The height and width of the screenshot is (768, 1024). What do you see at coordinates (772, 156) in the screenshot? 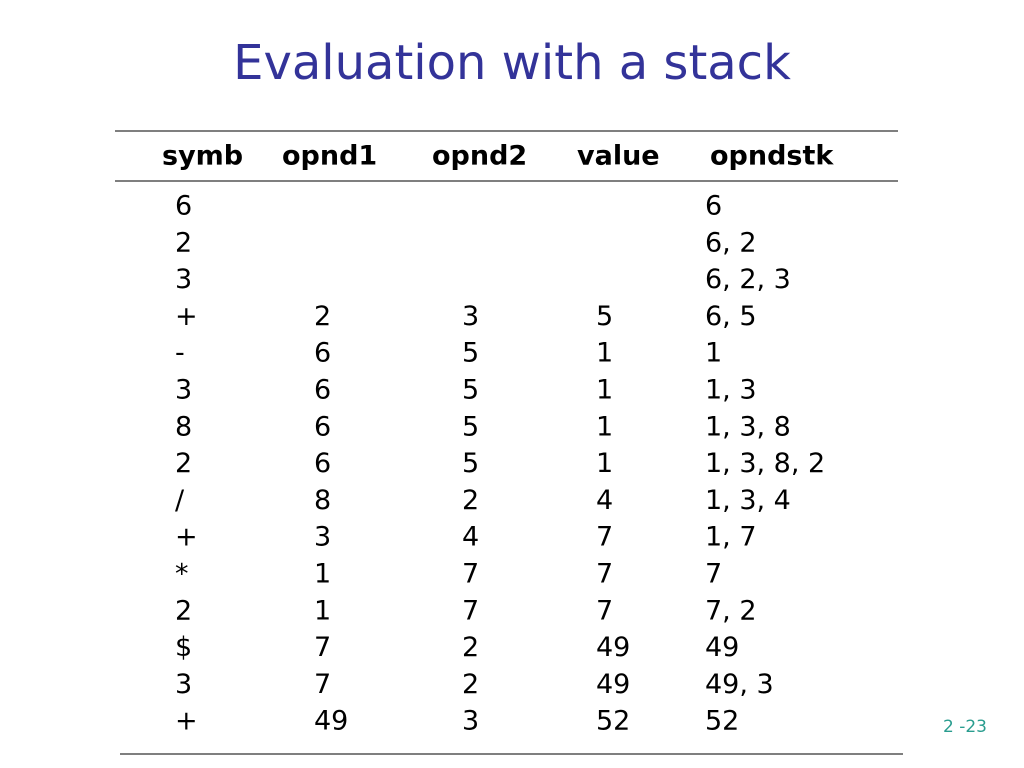
I see `column-header: opndstk` at bounding box center [772, 156].